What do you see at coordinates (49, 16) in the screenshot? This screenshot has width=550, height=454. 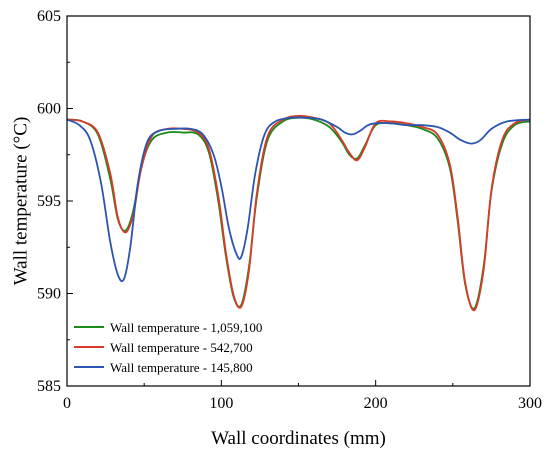 I see `y-tick-label: 605` at bounding box center [49, 16].